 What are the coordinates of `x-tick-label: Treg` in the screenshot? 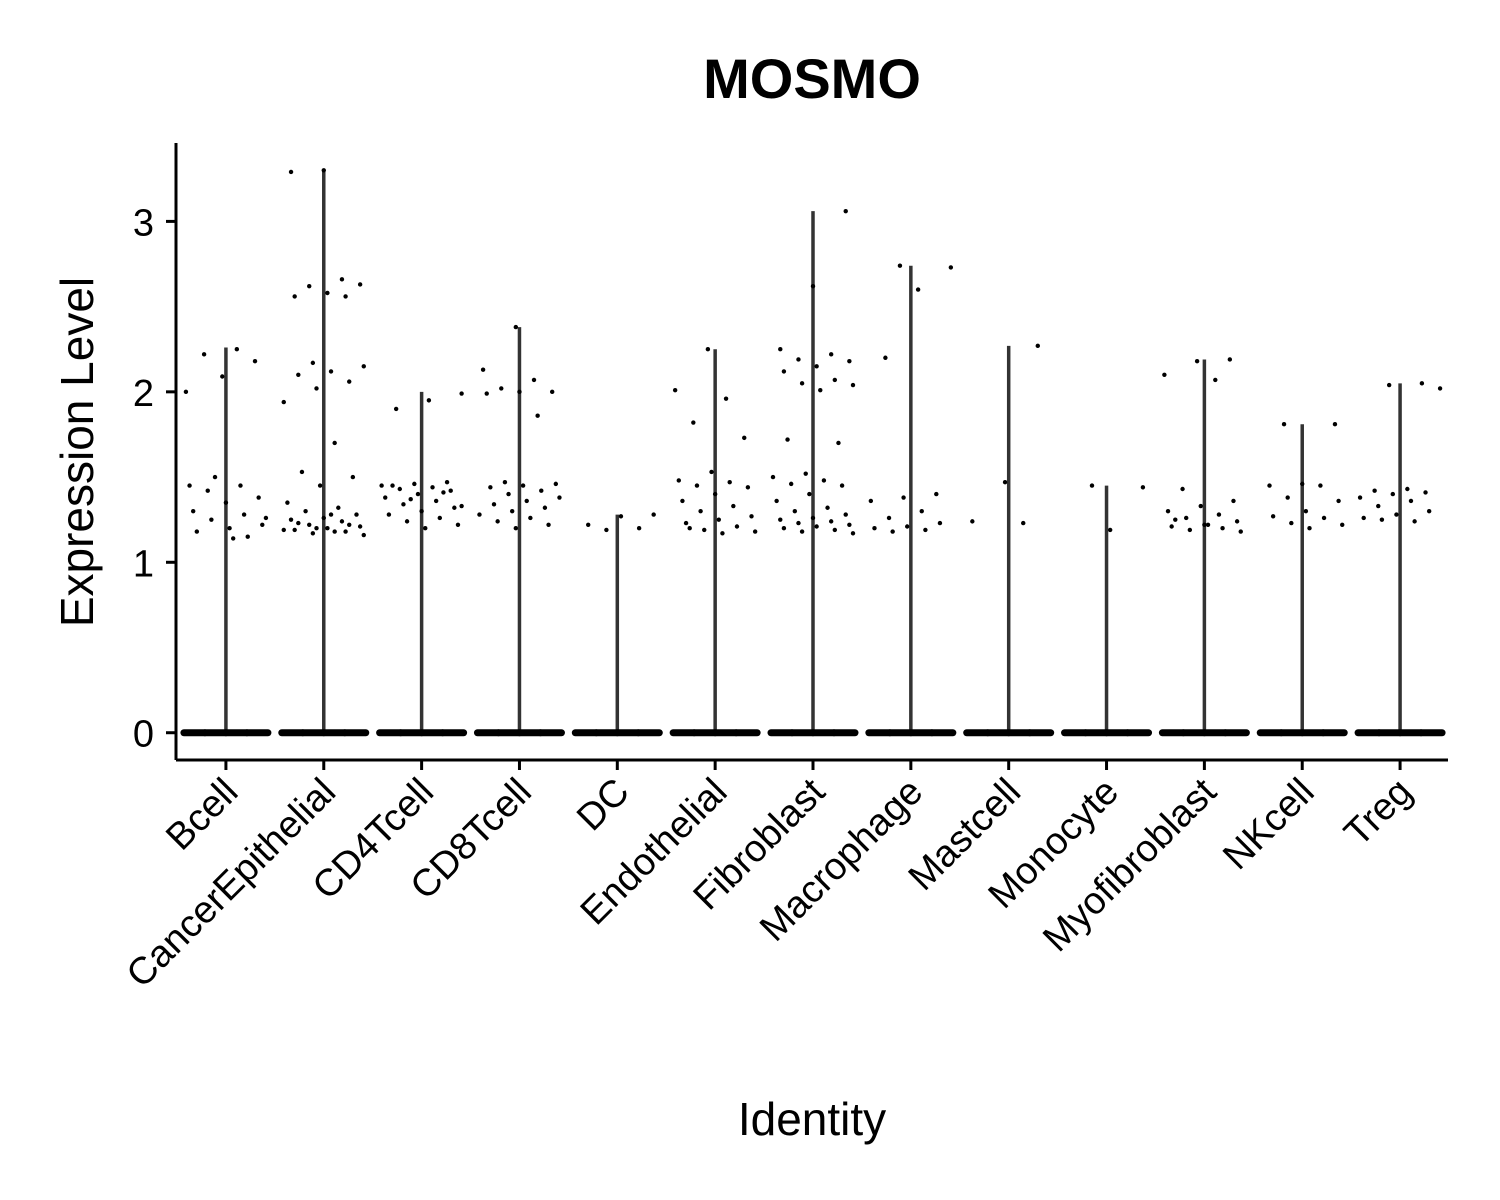 It's located at (1378, 813).